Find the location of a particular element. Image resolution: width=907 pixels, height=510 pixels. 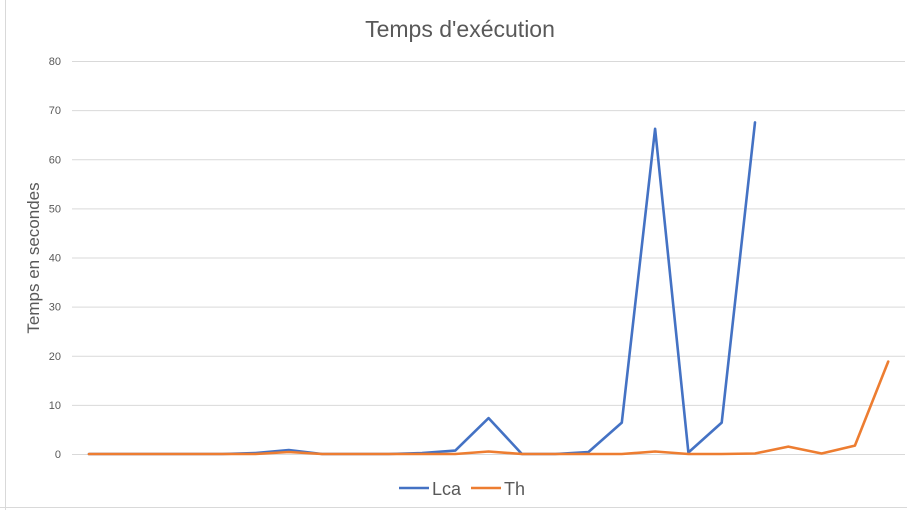

y-tick-label: 70 is located at coordinates (55, 111).